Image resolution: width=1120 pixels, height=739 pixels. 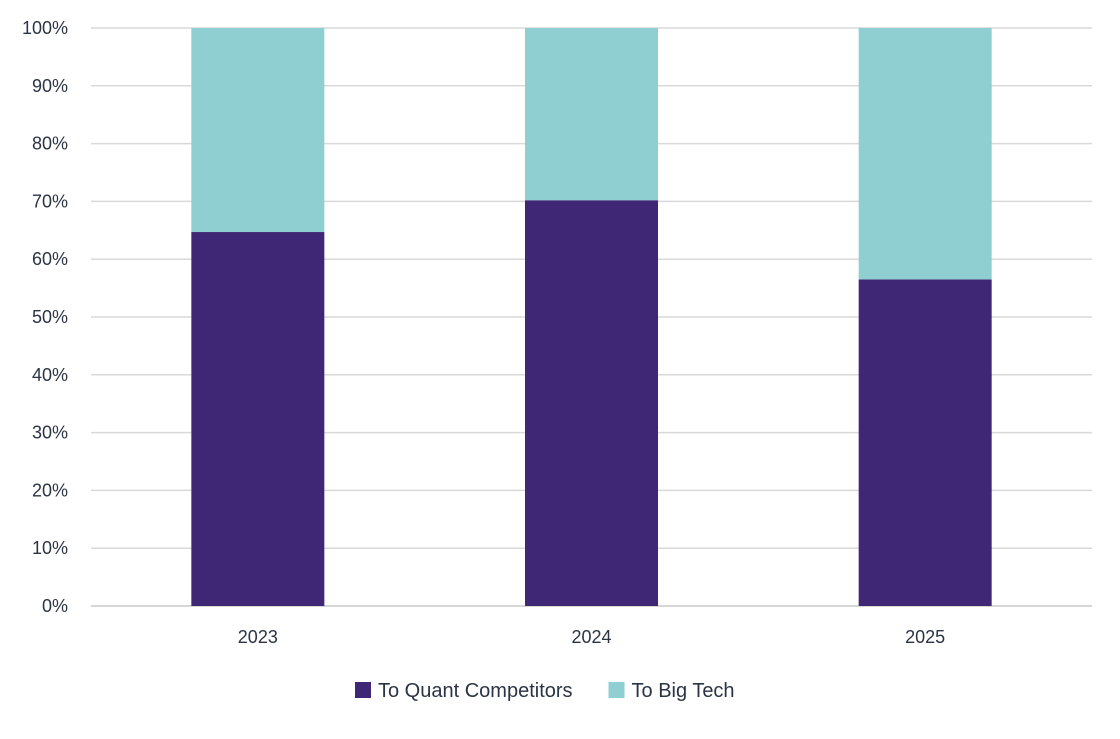 What do you see at coordinates (591, 637) in the screenshot?
I see `x-tick-label: 2024` at bounding box center [591, 637].